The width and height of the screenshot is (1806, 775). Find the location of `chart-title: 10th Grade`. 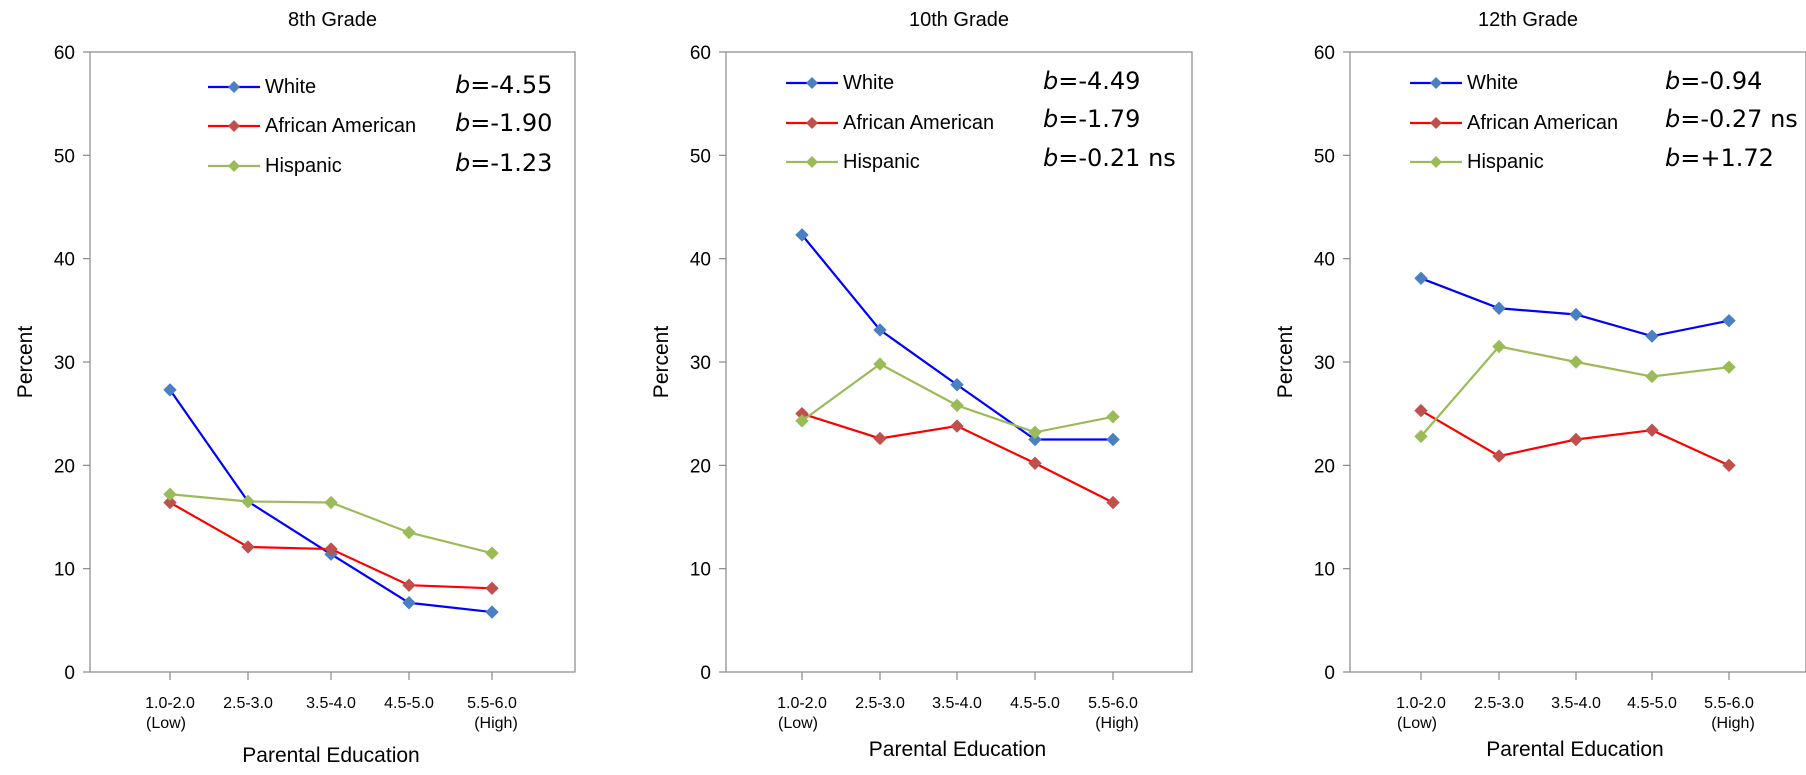

chart-title: 10th Grade is located at coordinates (959, 20).